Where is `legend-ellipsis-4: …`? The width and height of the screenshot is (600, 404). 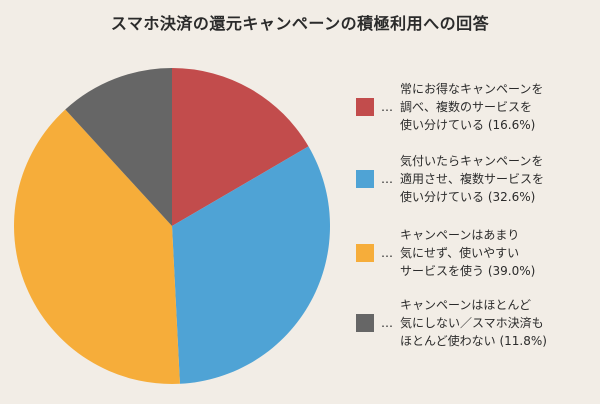
legend-ellipsis-4: … is located at coordinates (387, 323).